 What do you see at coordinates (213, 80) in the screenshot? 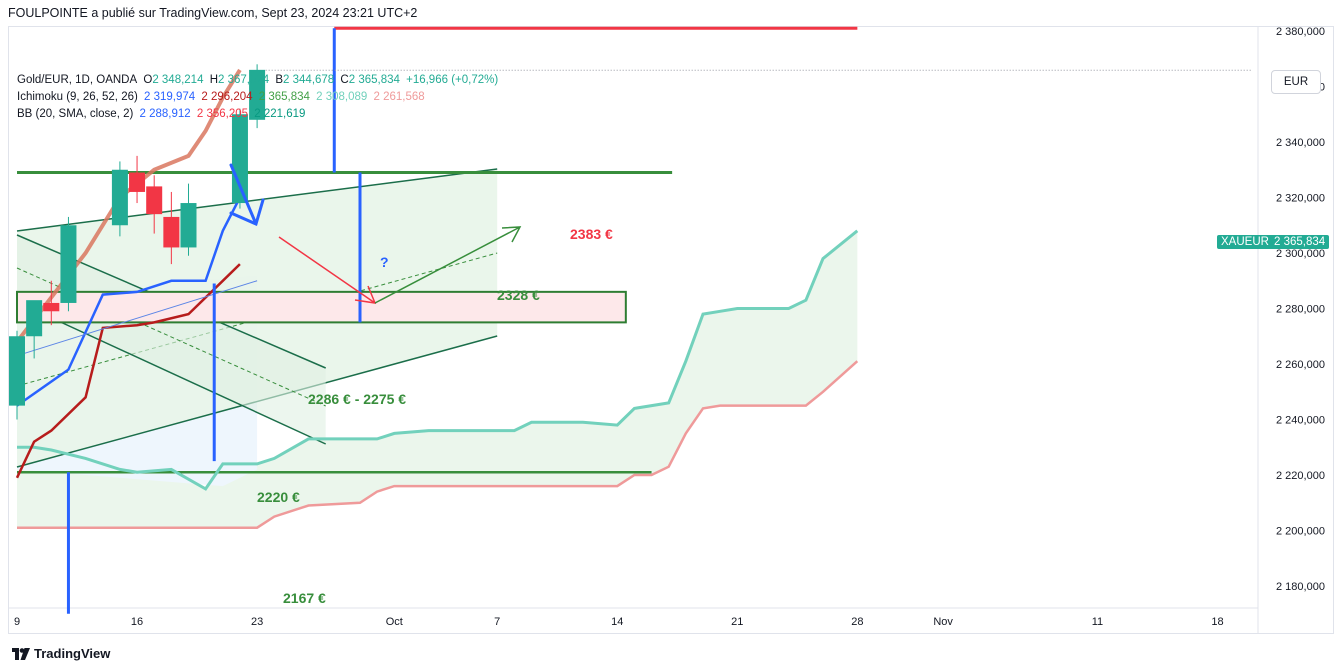
I see `legend-high-label: H` at bounding box center [213, 80].